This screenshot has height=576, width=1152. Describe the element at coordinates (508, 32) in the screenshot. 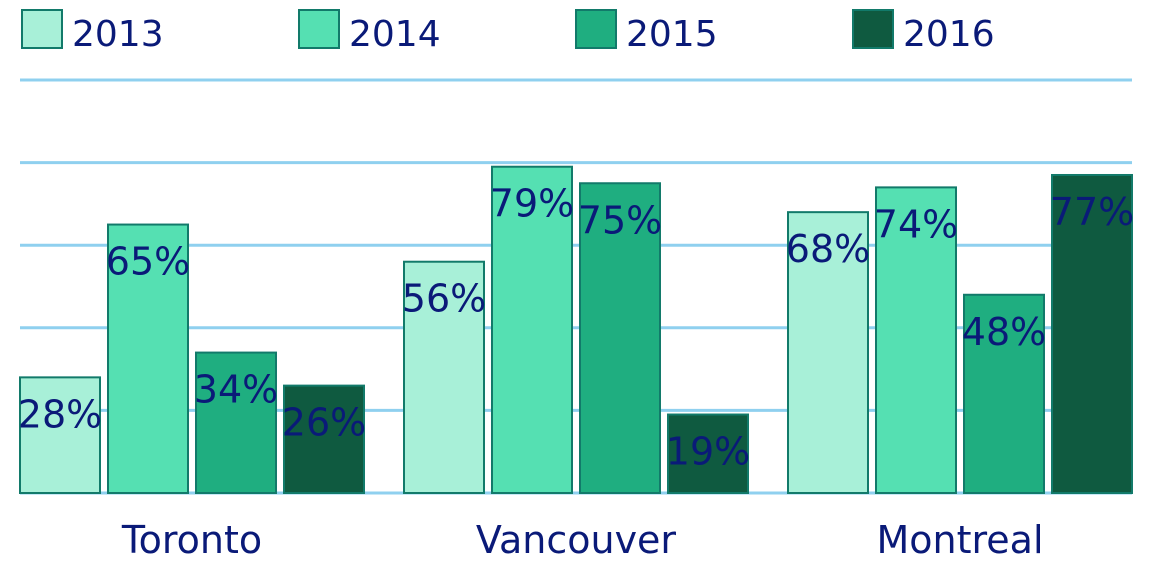

I see `legend: 2013 2014 2015 2016` at that location.